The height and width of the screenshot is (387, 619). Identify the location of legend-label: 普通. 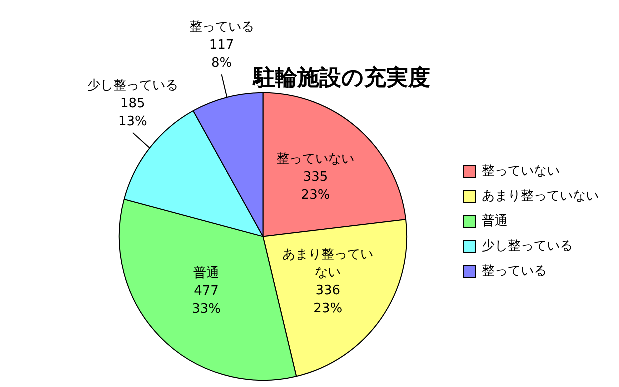
(495, 220).